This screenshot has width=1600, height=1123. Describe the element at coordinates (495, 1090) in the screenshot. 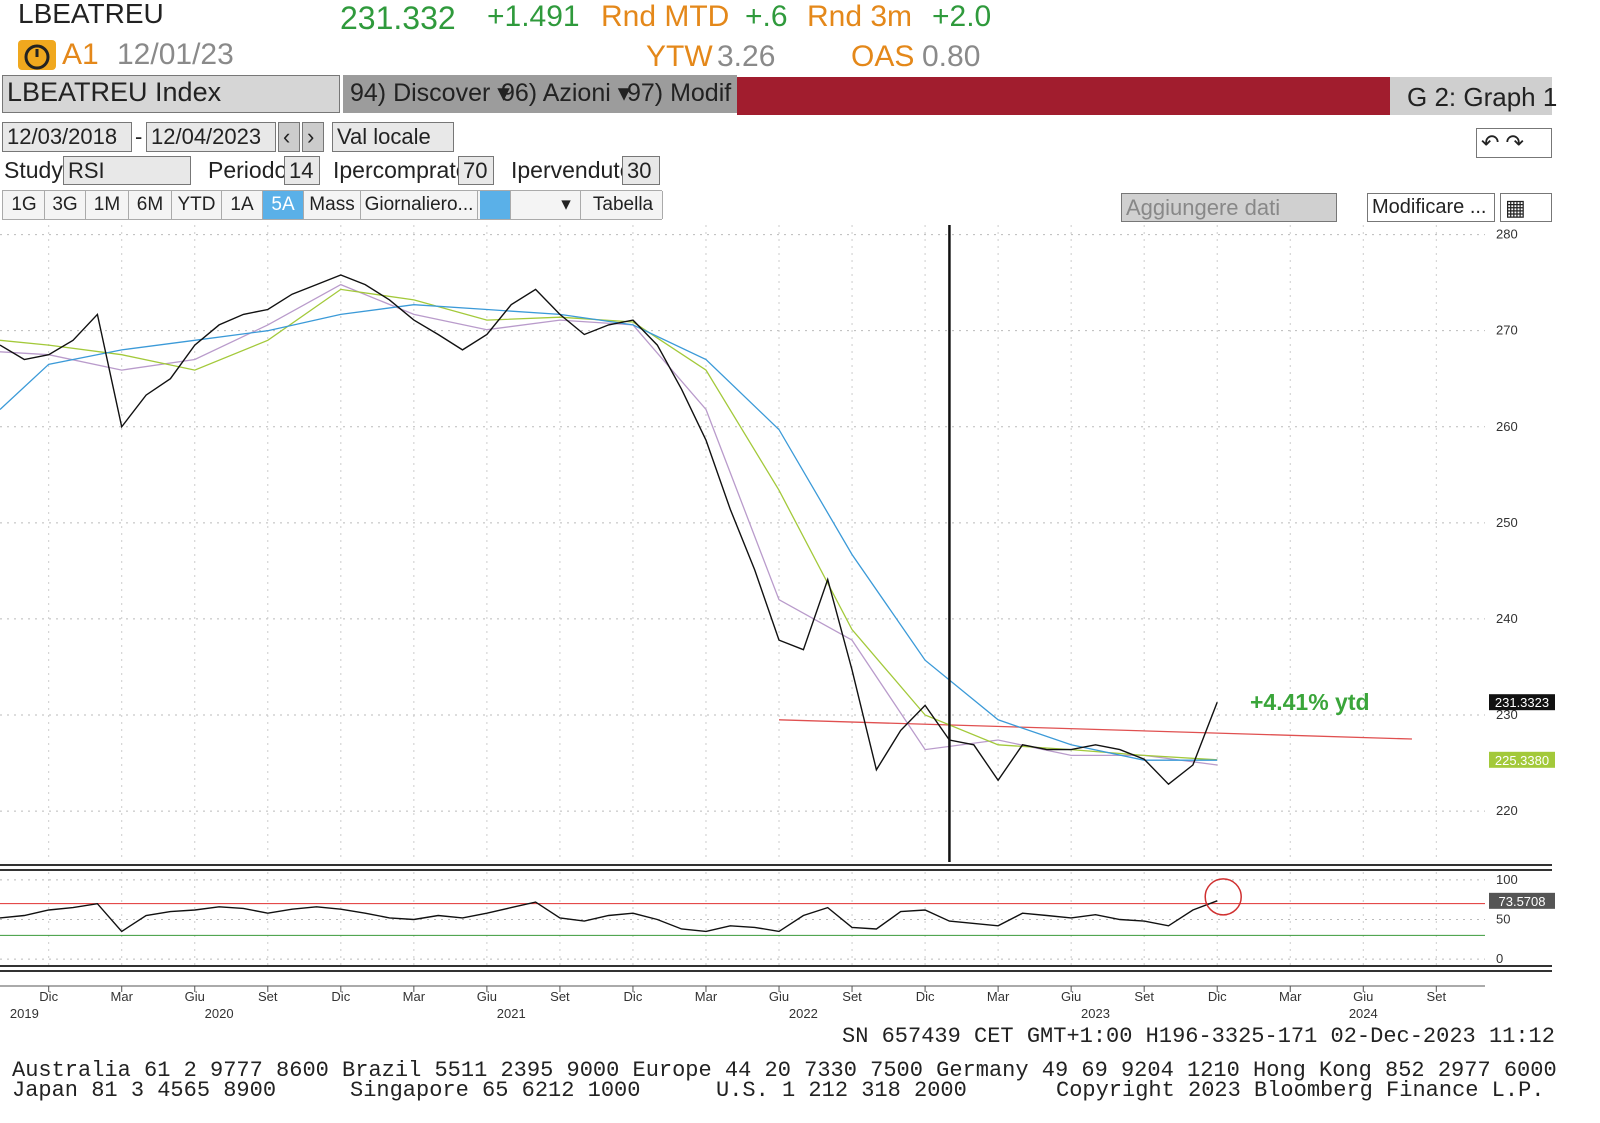

I see `contact: Singapore 65 6212 1000` at that location.